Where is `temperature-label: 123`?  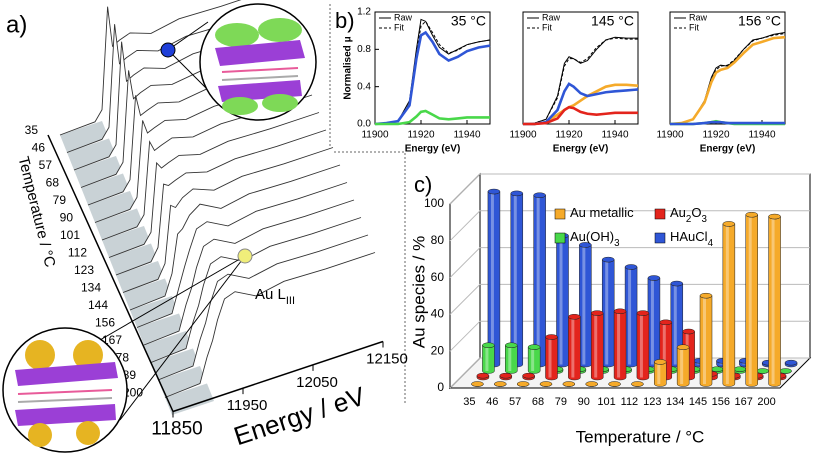
temperature-label: 123 is located at coordinates (84, 270).